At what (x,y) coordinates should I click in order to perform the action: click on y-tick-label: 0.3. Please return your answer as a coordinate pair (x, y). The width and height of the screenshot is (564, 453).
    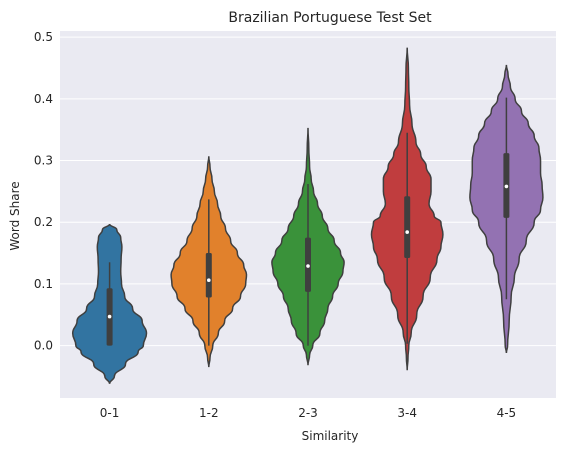
    Looking at the image, I should click on (43, 161).